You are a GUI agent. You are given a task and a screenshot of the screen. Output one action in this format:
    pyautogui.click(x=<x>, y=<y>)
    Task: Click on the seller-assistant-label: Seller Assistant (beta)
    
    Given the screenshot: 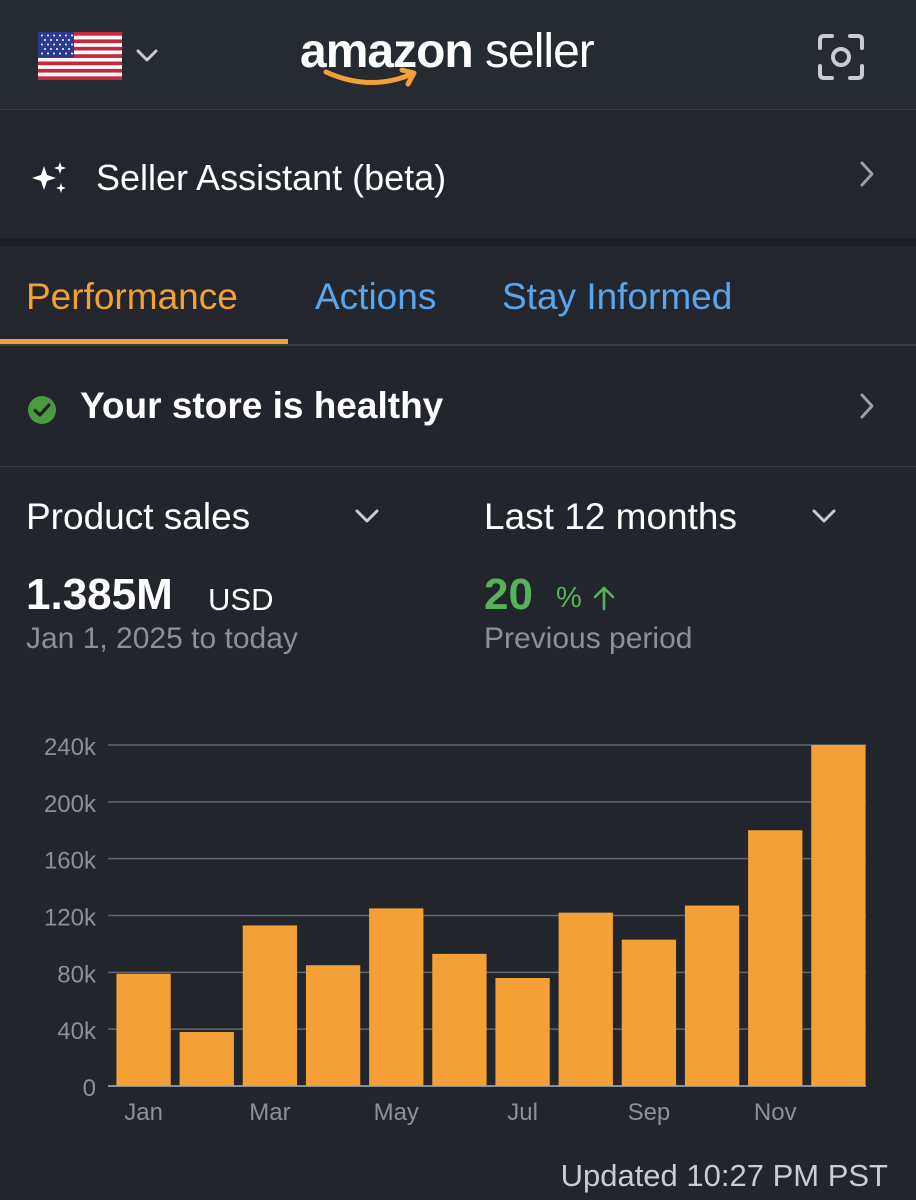 What is the action you would take?
    pyautogui.click(x=271, y=177)
    